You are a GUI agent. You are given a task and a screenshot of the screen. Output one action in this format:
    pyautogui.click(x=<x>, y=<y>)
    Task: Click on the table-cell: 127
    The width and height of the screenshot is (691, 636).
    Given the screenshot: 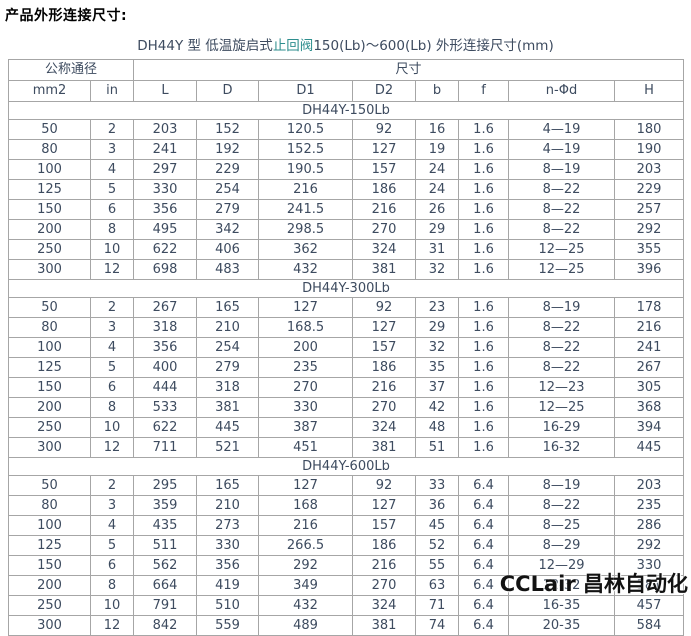 What is the action you would take?
    pyautogui.click(x=384, y=327)
    